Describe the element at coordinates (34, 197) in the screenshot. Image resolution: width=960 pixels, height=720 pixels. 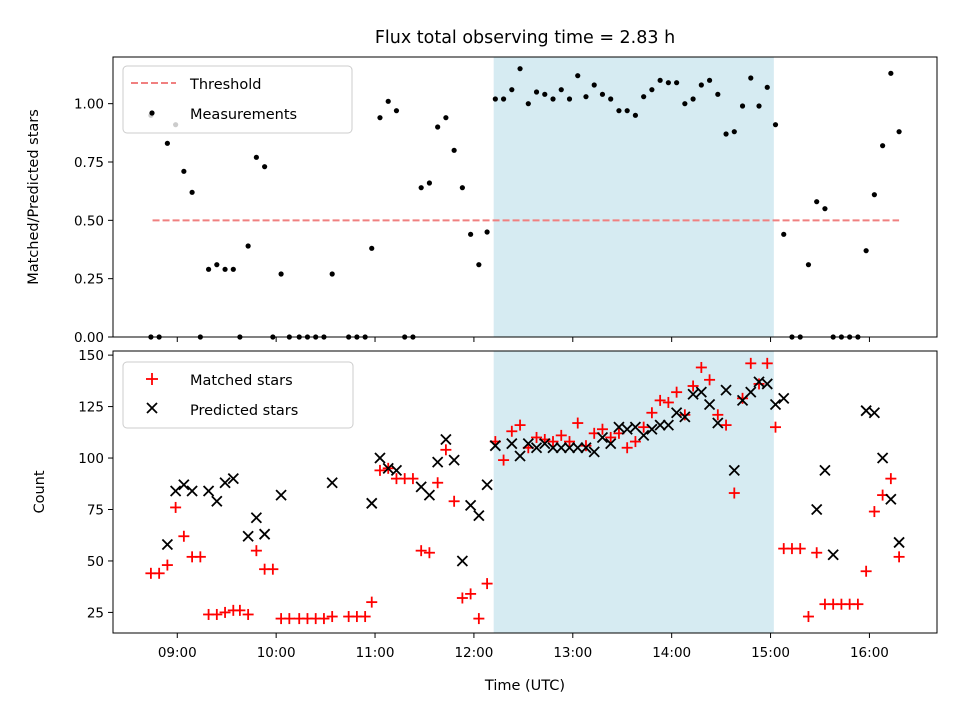
I see `top-y-axis-label: Matched/Predicted stars` at that location.